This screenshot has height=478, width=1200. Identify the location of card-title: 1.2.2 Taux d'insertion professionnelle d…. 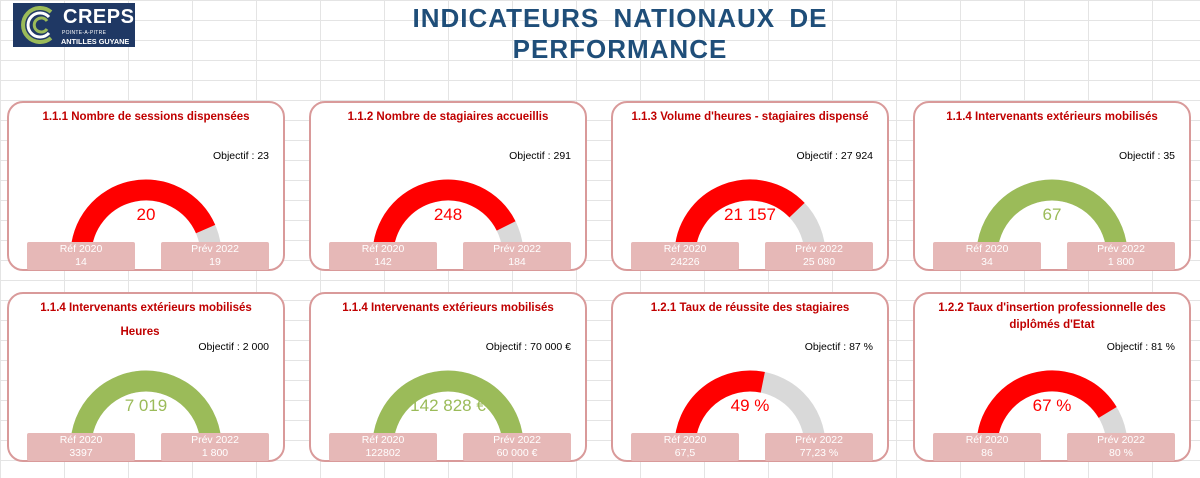
(1052, 316).